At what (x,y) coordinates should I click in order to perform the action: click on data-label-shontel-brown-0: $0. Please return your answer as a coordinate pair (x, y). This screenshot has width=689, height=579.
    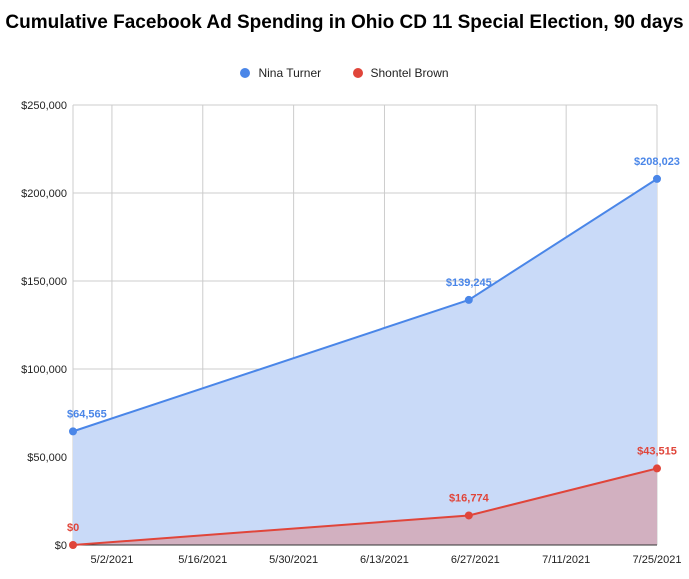
    Looking at the image, I should click on (73, 528).